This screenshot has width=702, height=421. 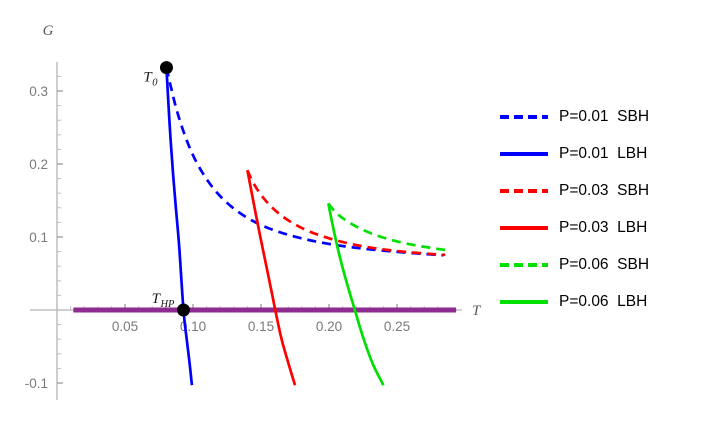 I want to click on series-curve-p-0-03-lbh, so click(x=271, y=277).